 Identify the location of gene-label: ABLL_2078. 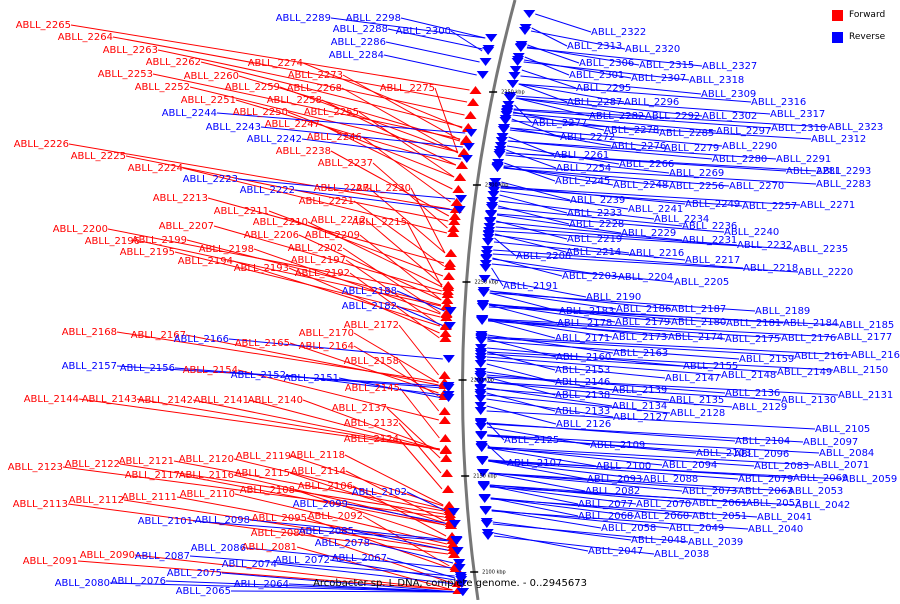
(342, 543).